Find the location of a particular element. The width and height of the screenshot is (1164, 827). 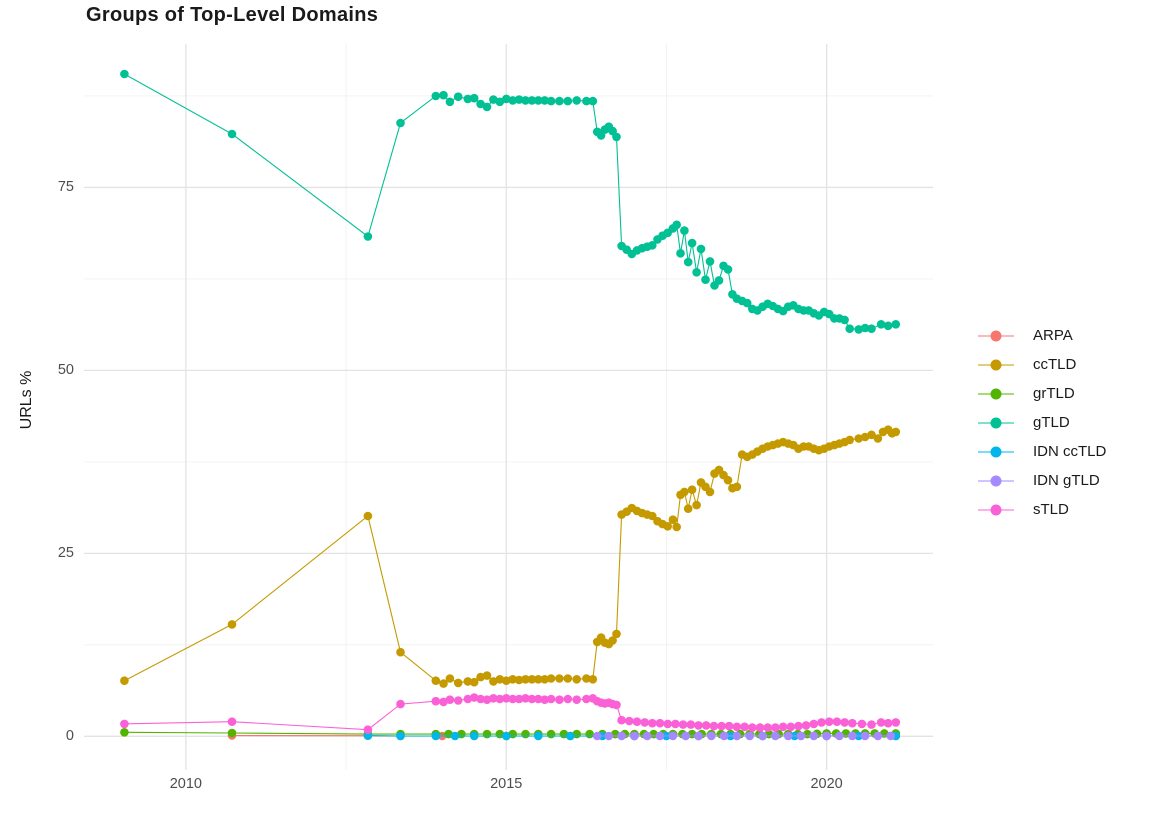

legend-label: IDN gTLD is located at coordinates (1066, 480).